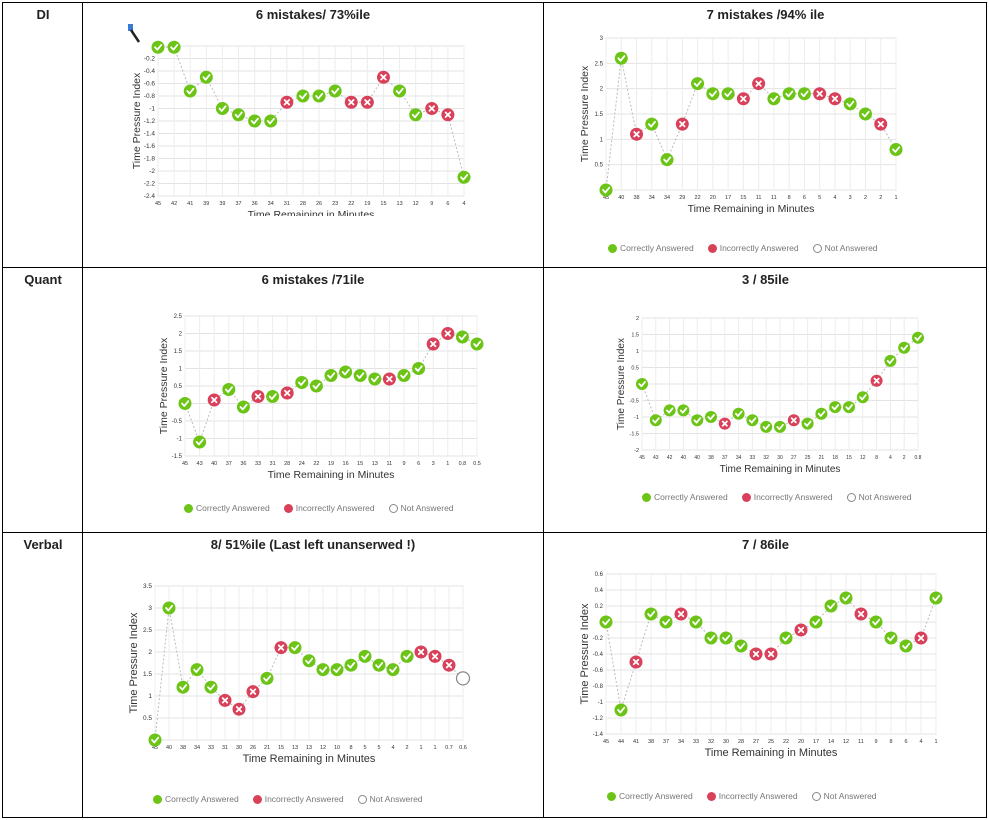  What do you see at coordinates (416, 204) in the screenshot?
I see `x-tick-label: 12` at bounding box center [416, 204].